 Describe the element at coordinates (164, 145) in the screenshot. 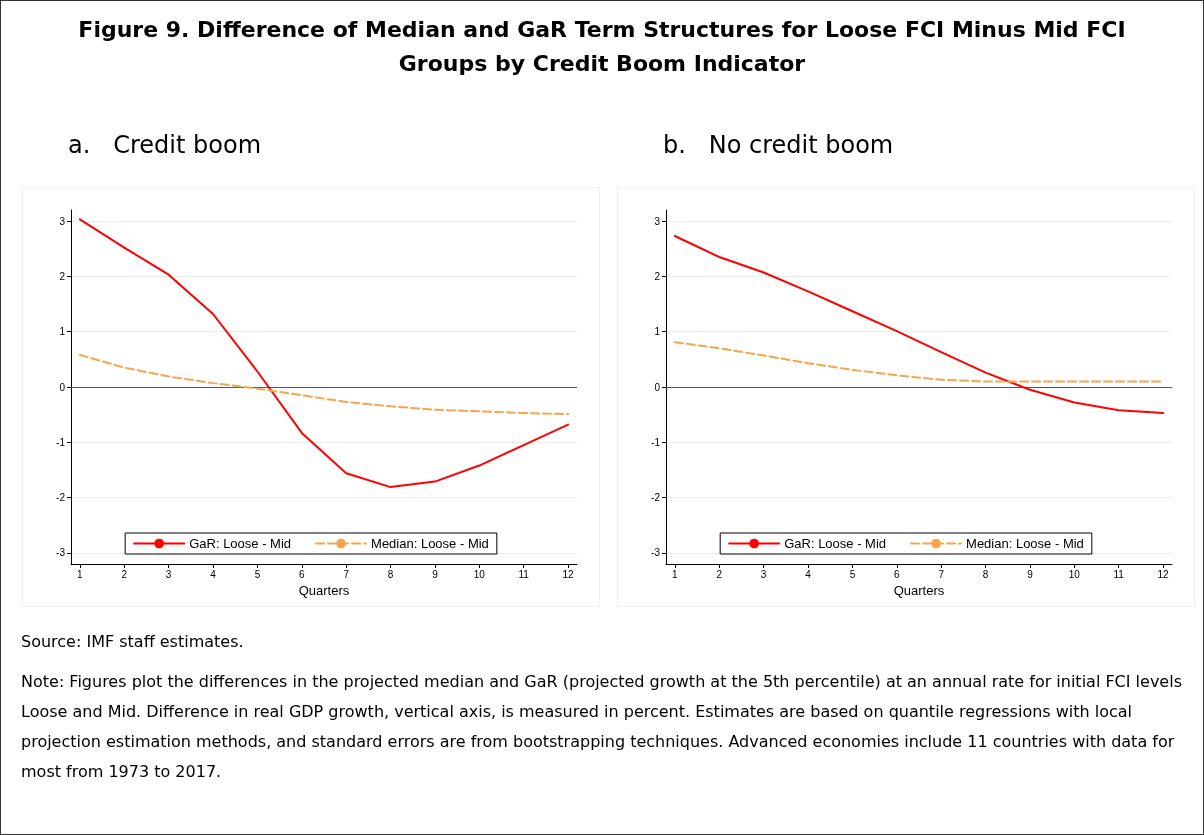

I see `chart-subtitle: a. Credit boom` at that location.